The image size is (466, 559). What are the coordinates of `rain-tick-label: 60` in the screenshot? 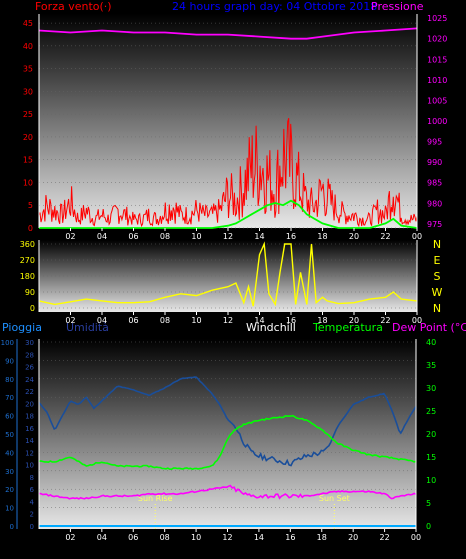 It's located at (9, 417).